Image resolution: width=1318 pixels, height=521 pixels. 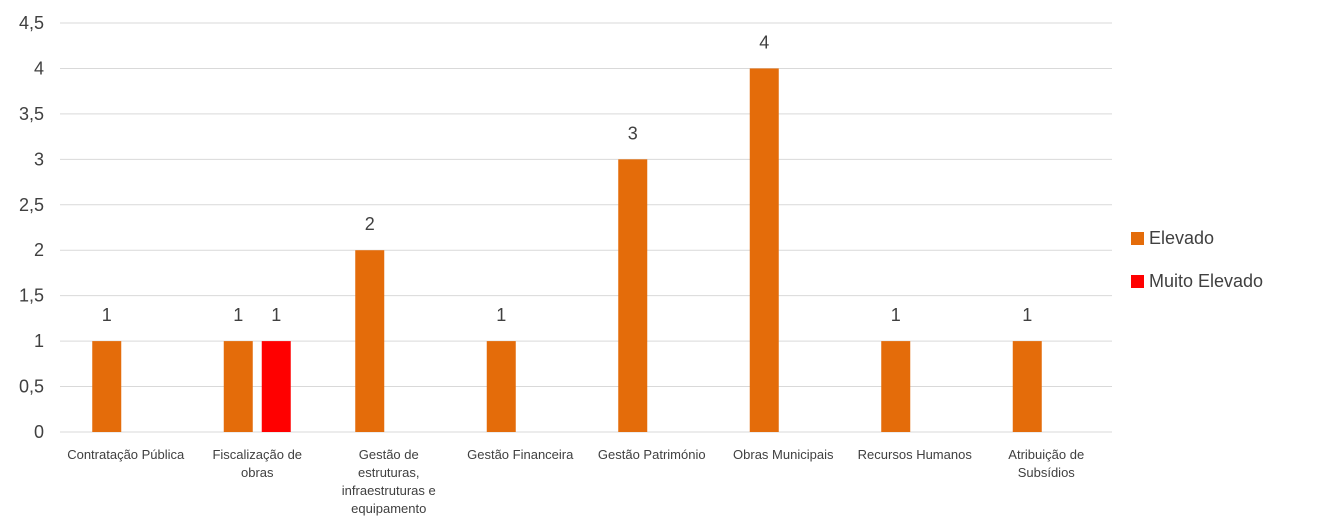 What do you see at coordinates (257, 463) in the screenshot?
I see `x-tick-label: Fiscalização de obras` at bounding box center [257, 463].